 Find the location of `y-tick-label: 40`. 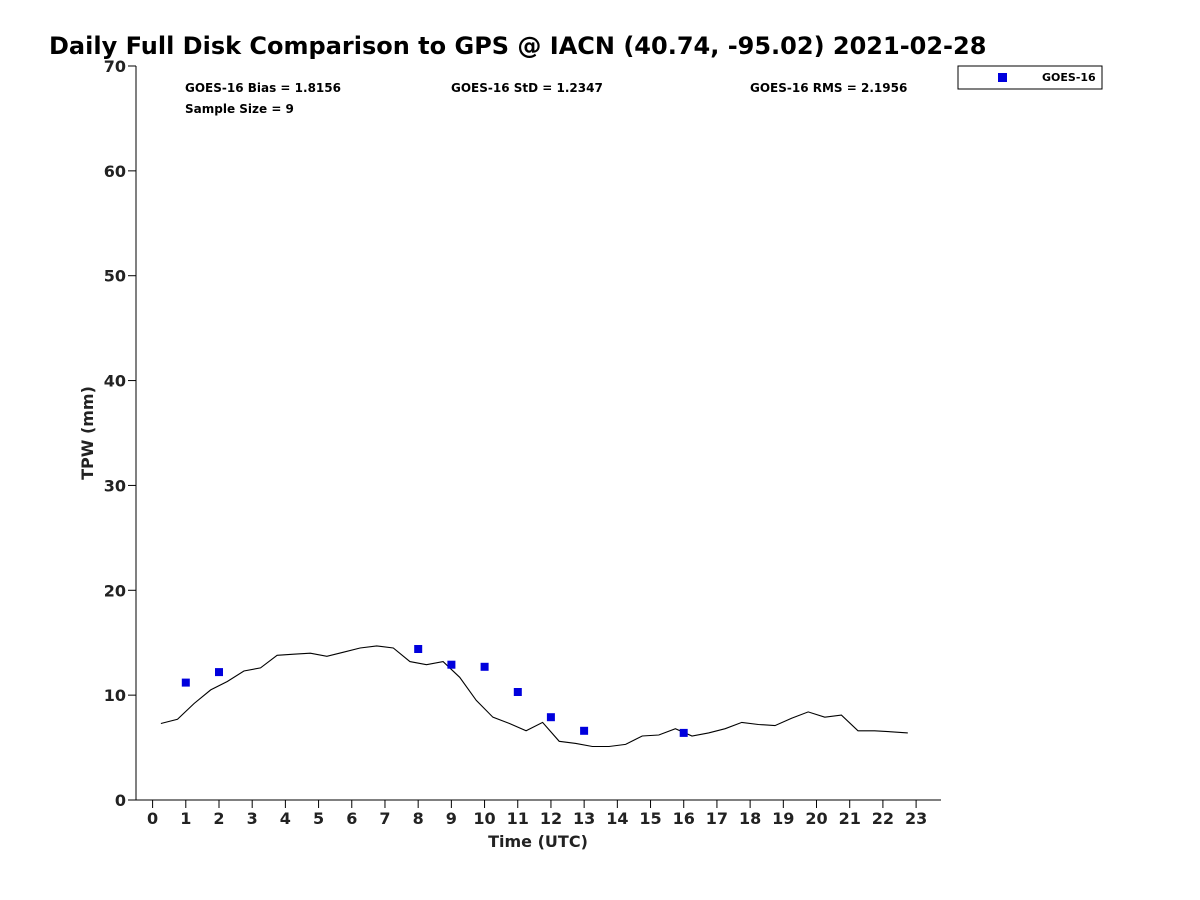

y-tick-label: 40 is located at coordinates (115, 381).